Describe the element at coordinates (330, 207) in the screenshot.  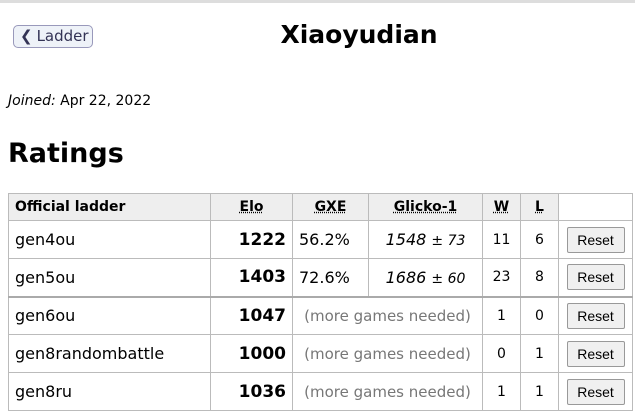
I see `header-gxe: GXE` at that location.